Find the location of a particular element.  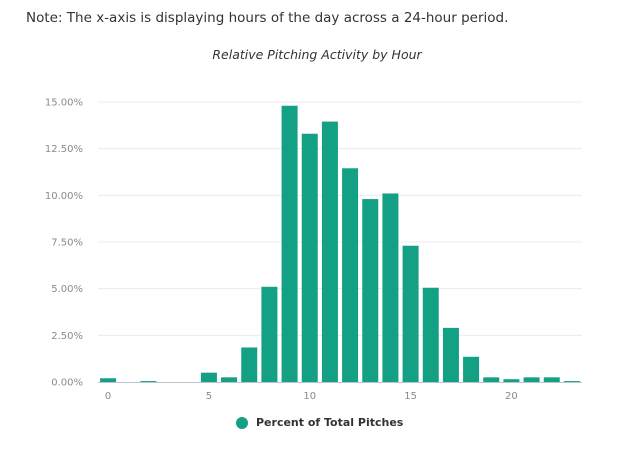

x-tick-label: 10 is located at coordinates (309, 396).